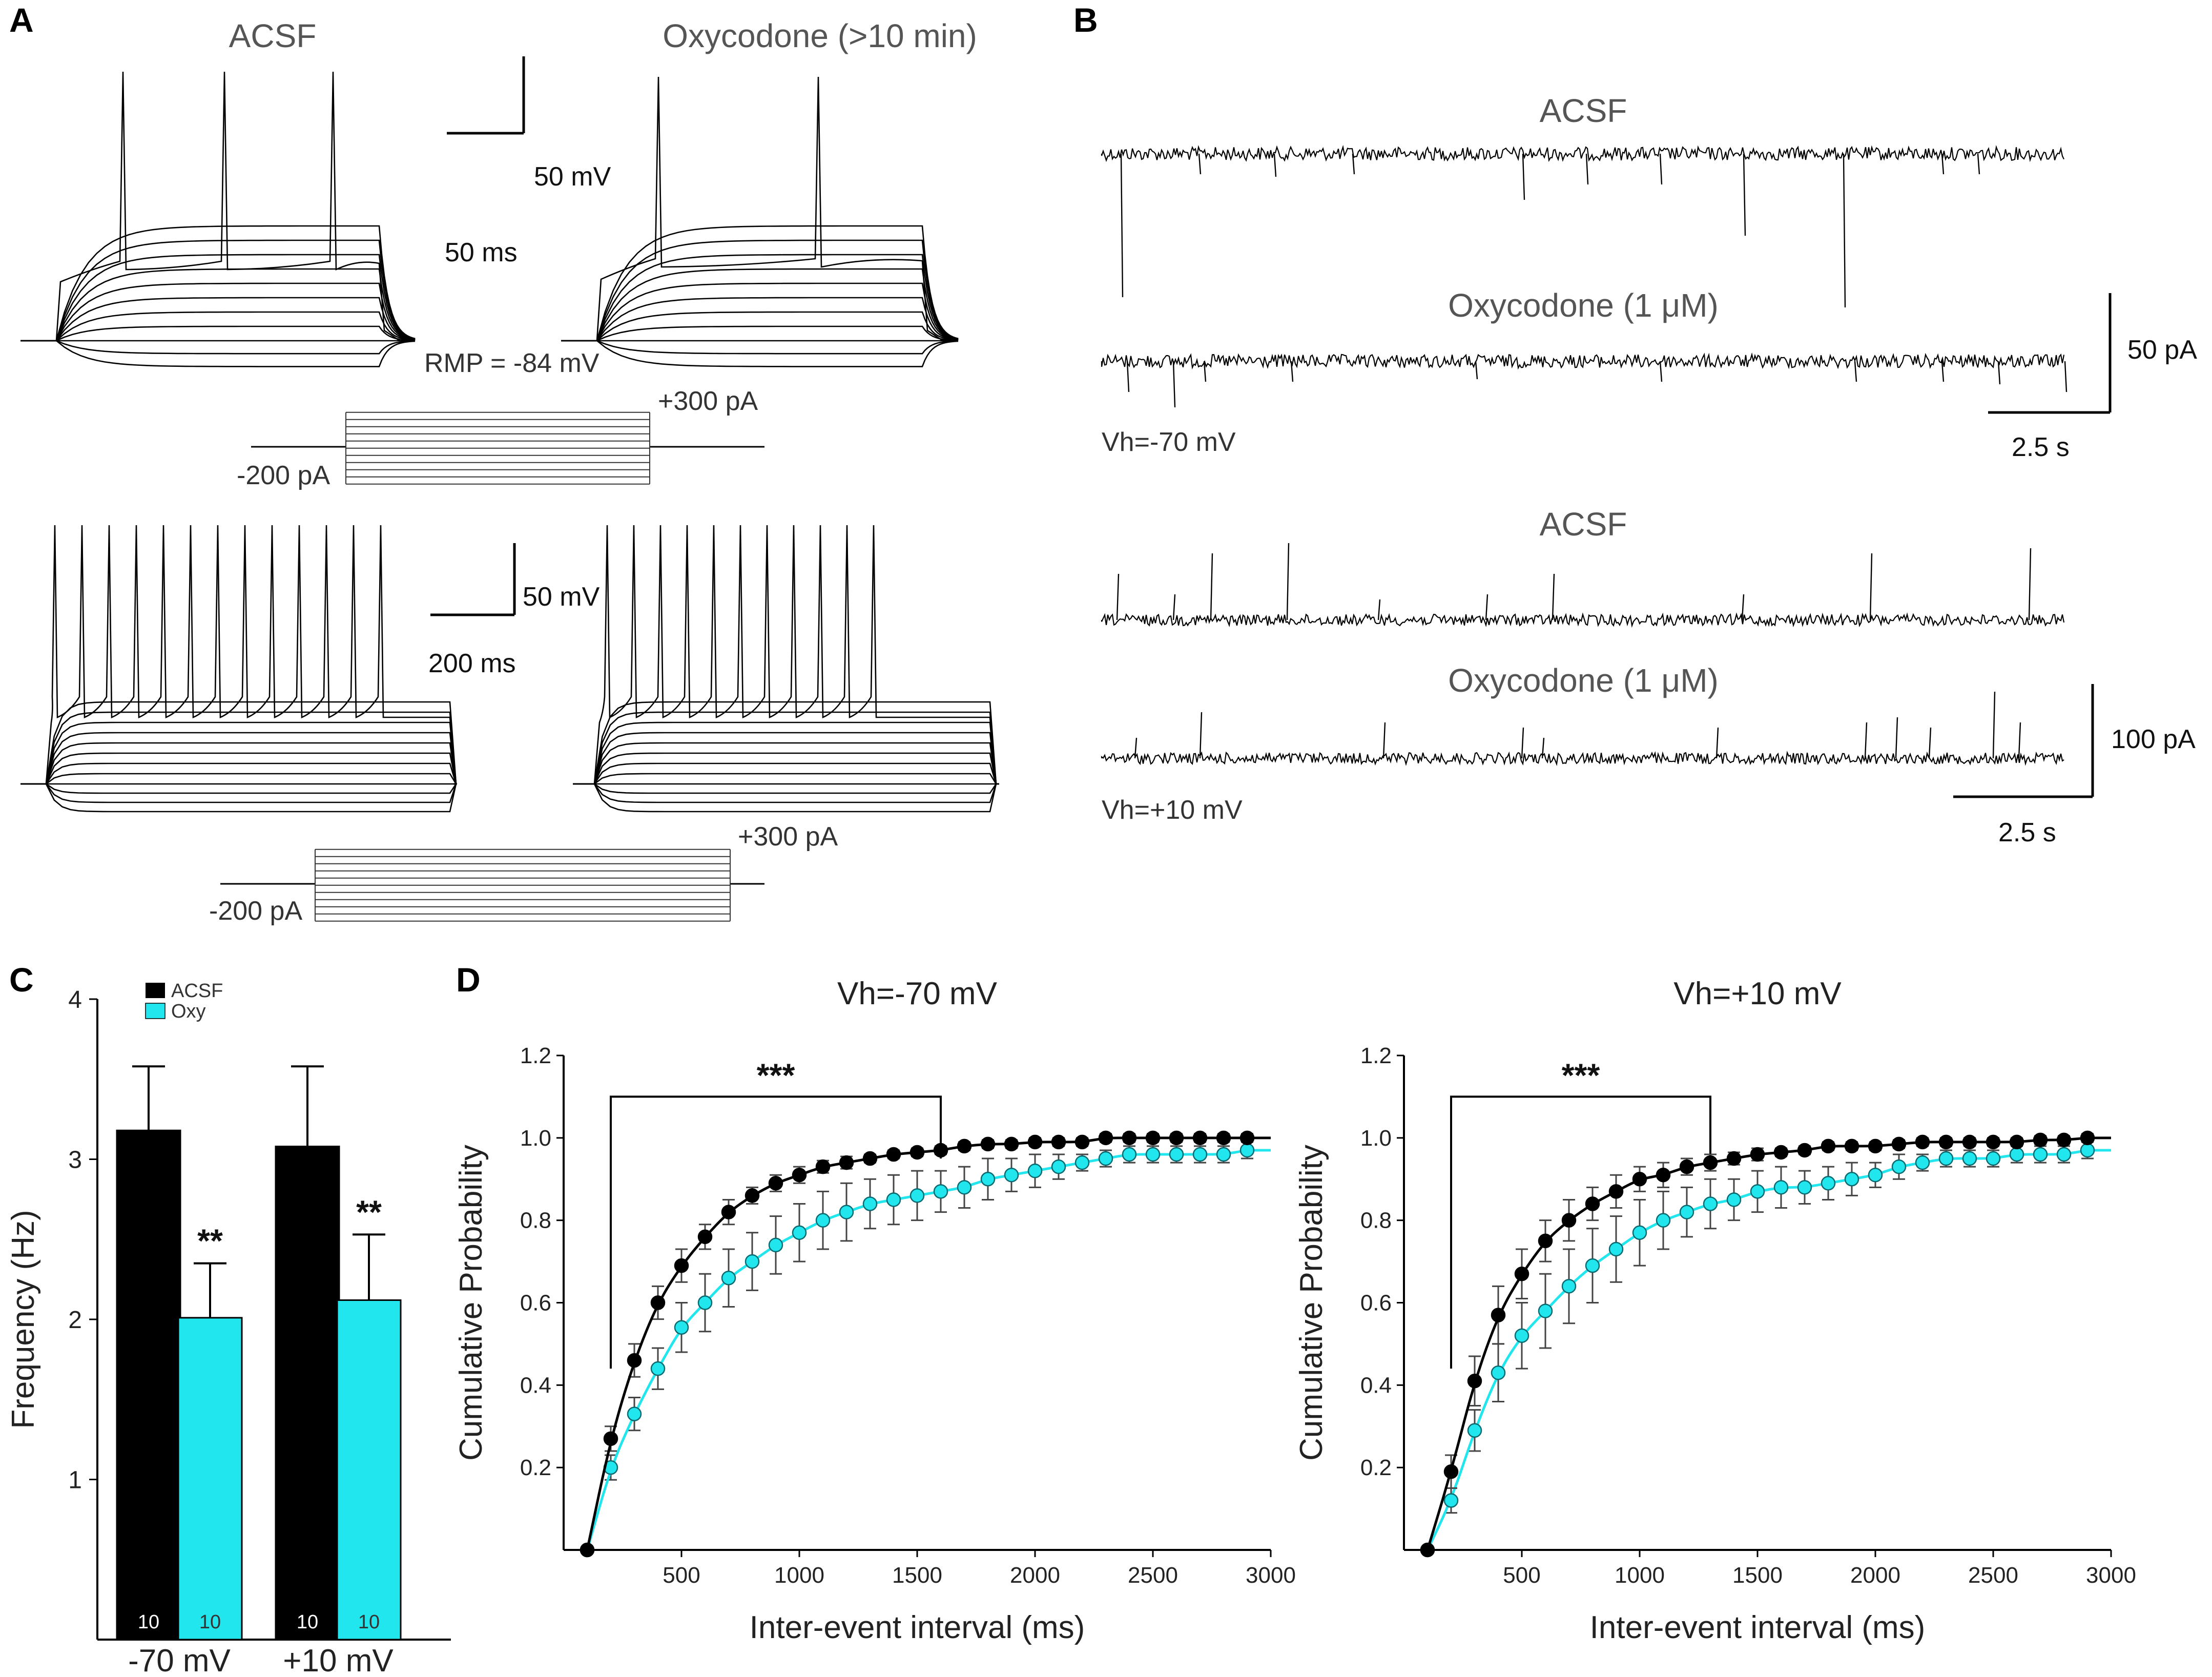 The image size is (2212, 1677). I want to click on d-y-tick-label: 1.0, so click(535, 1138).